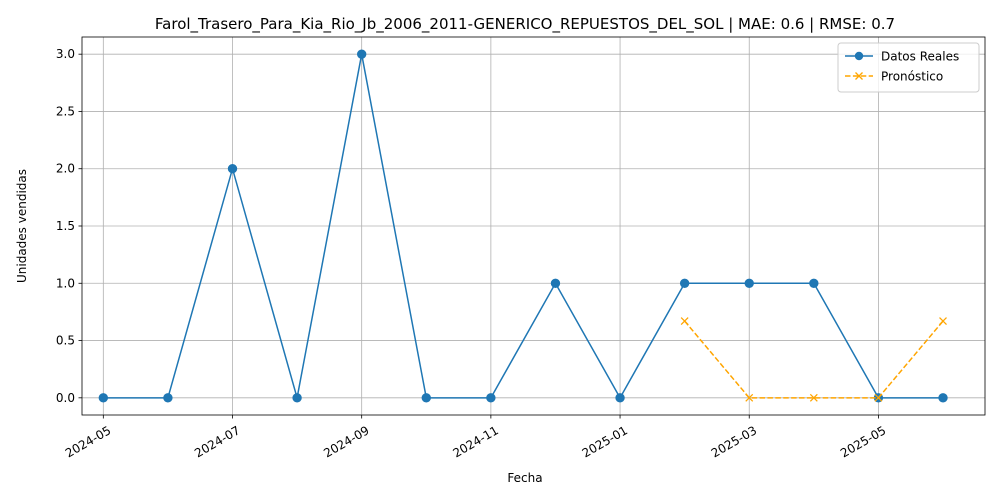 The image size is (1000, 500). What do you see at coordinates (65, 111) in the screenshot?
I see `y-tick-label: 2.5` at bounding box center [65, 111].